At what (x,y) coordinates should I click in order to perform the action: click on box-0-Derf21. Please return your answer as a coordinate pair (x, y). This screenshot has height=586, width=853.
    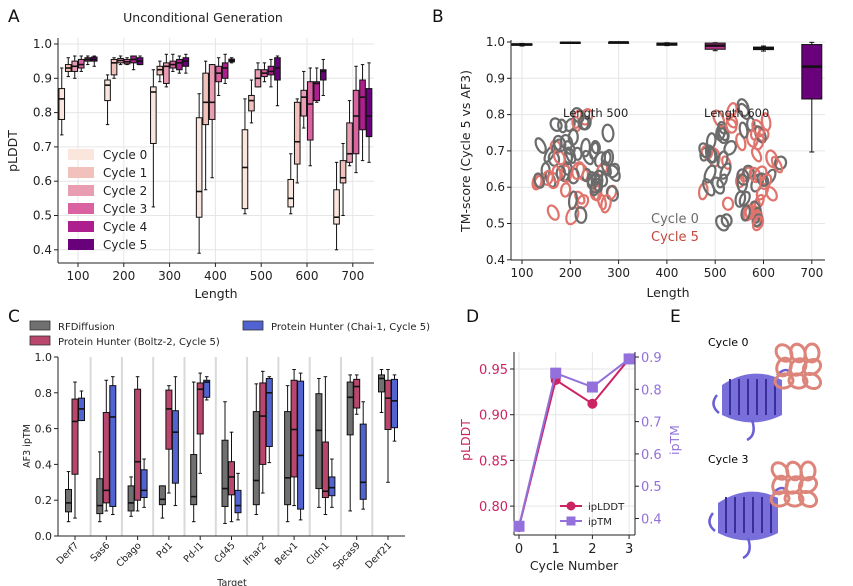
    Looking at the image, I should click on (381, 391).